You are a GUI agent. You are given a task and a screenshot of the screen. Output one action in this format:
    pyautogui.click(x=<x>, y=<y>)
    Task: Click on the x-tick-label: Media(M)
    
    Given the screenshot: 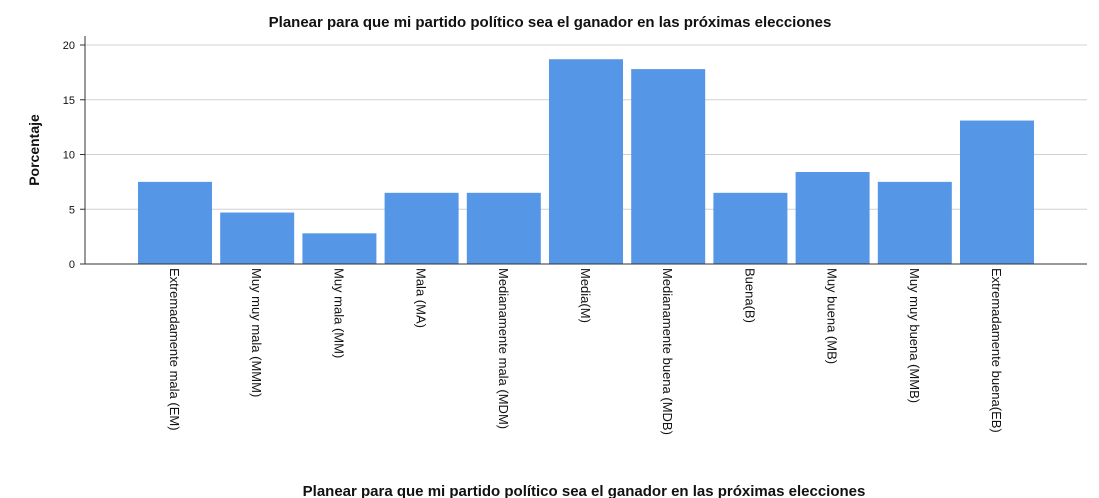 What is the action you would take?
    pyautogui.click(x=585, y=295)
    